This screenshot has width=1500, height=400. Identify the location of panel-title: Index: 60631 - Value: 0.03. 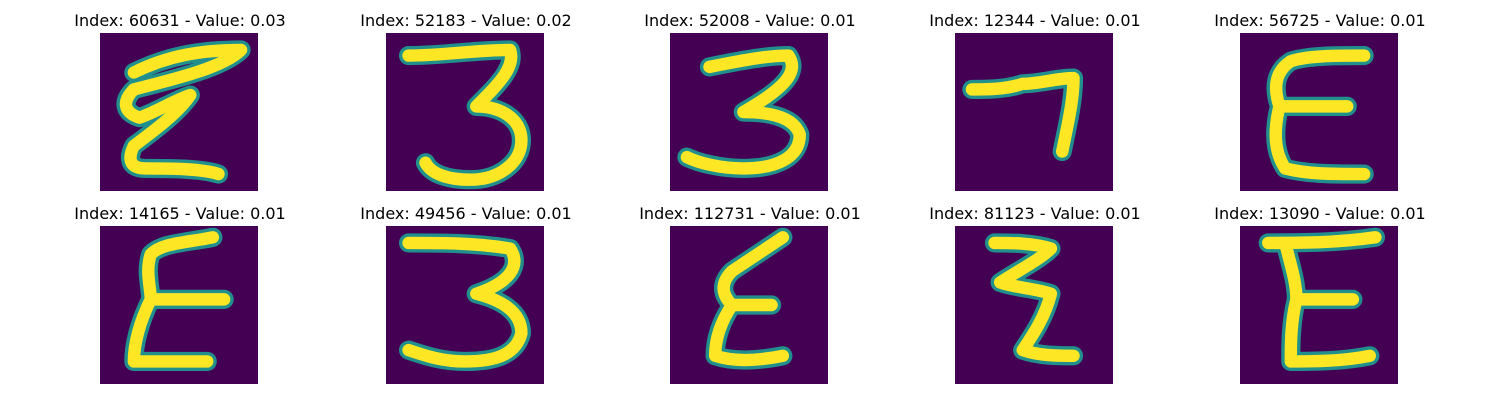
(180, 20).